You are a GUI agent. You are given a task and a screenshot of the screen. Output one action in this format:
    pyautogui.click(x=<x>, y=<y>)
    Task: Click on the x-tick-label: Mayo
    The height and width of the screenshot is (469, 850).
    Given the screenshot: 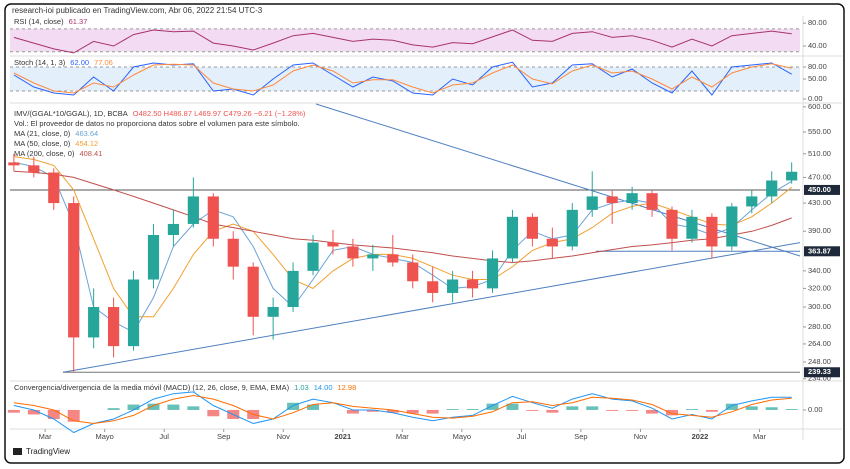 What is the action you would take?
    pyautogui.click(x=104, y=436)
    